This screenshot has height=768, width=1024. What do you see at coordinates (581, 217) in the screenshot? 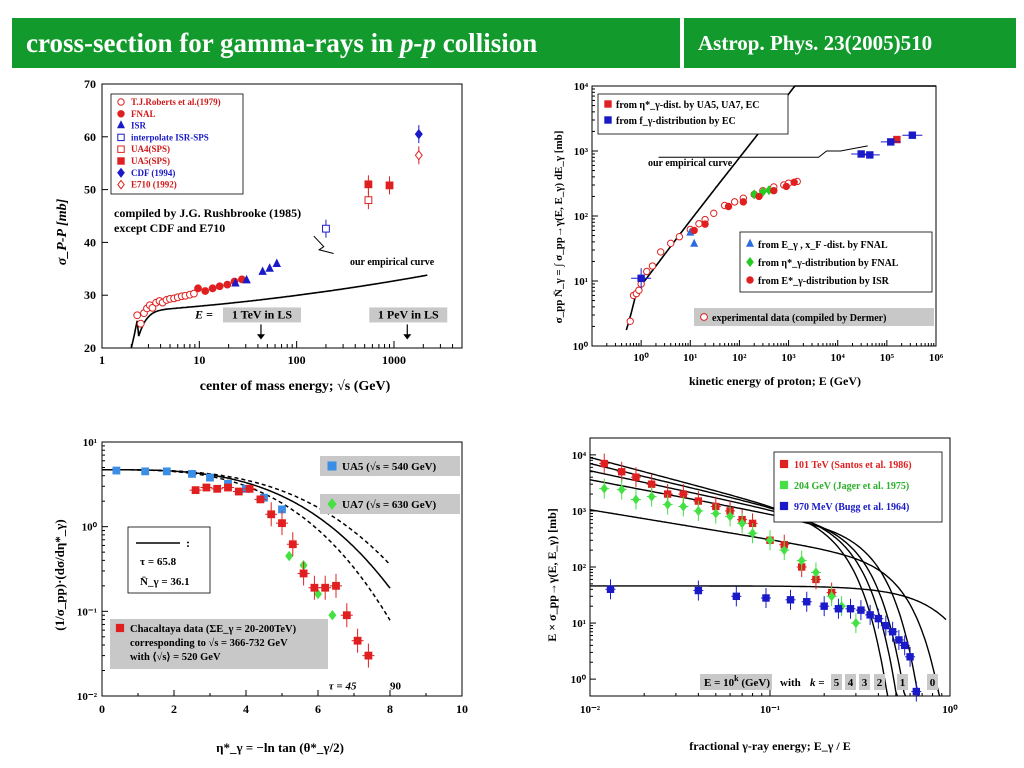
I see `y-tick-label: 10²` at bounding box center [581, 217].